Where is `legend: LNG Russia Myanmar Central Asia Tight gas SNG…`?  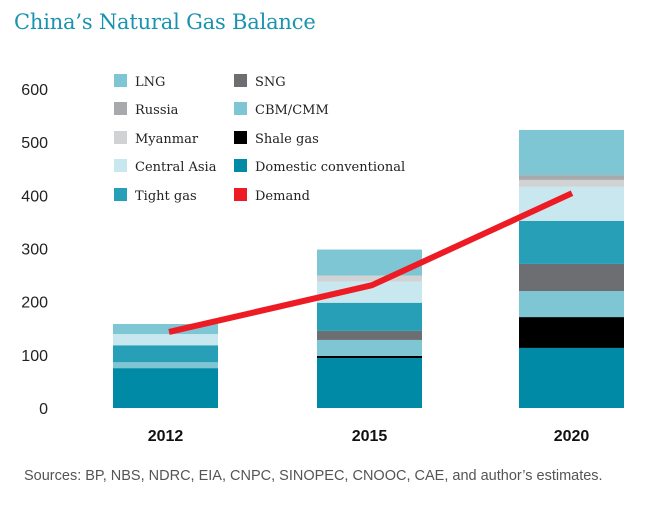 legend: LNG Russia Myanmar Central Asia Tight gas SNG… is located at coordinates (259, 139).